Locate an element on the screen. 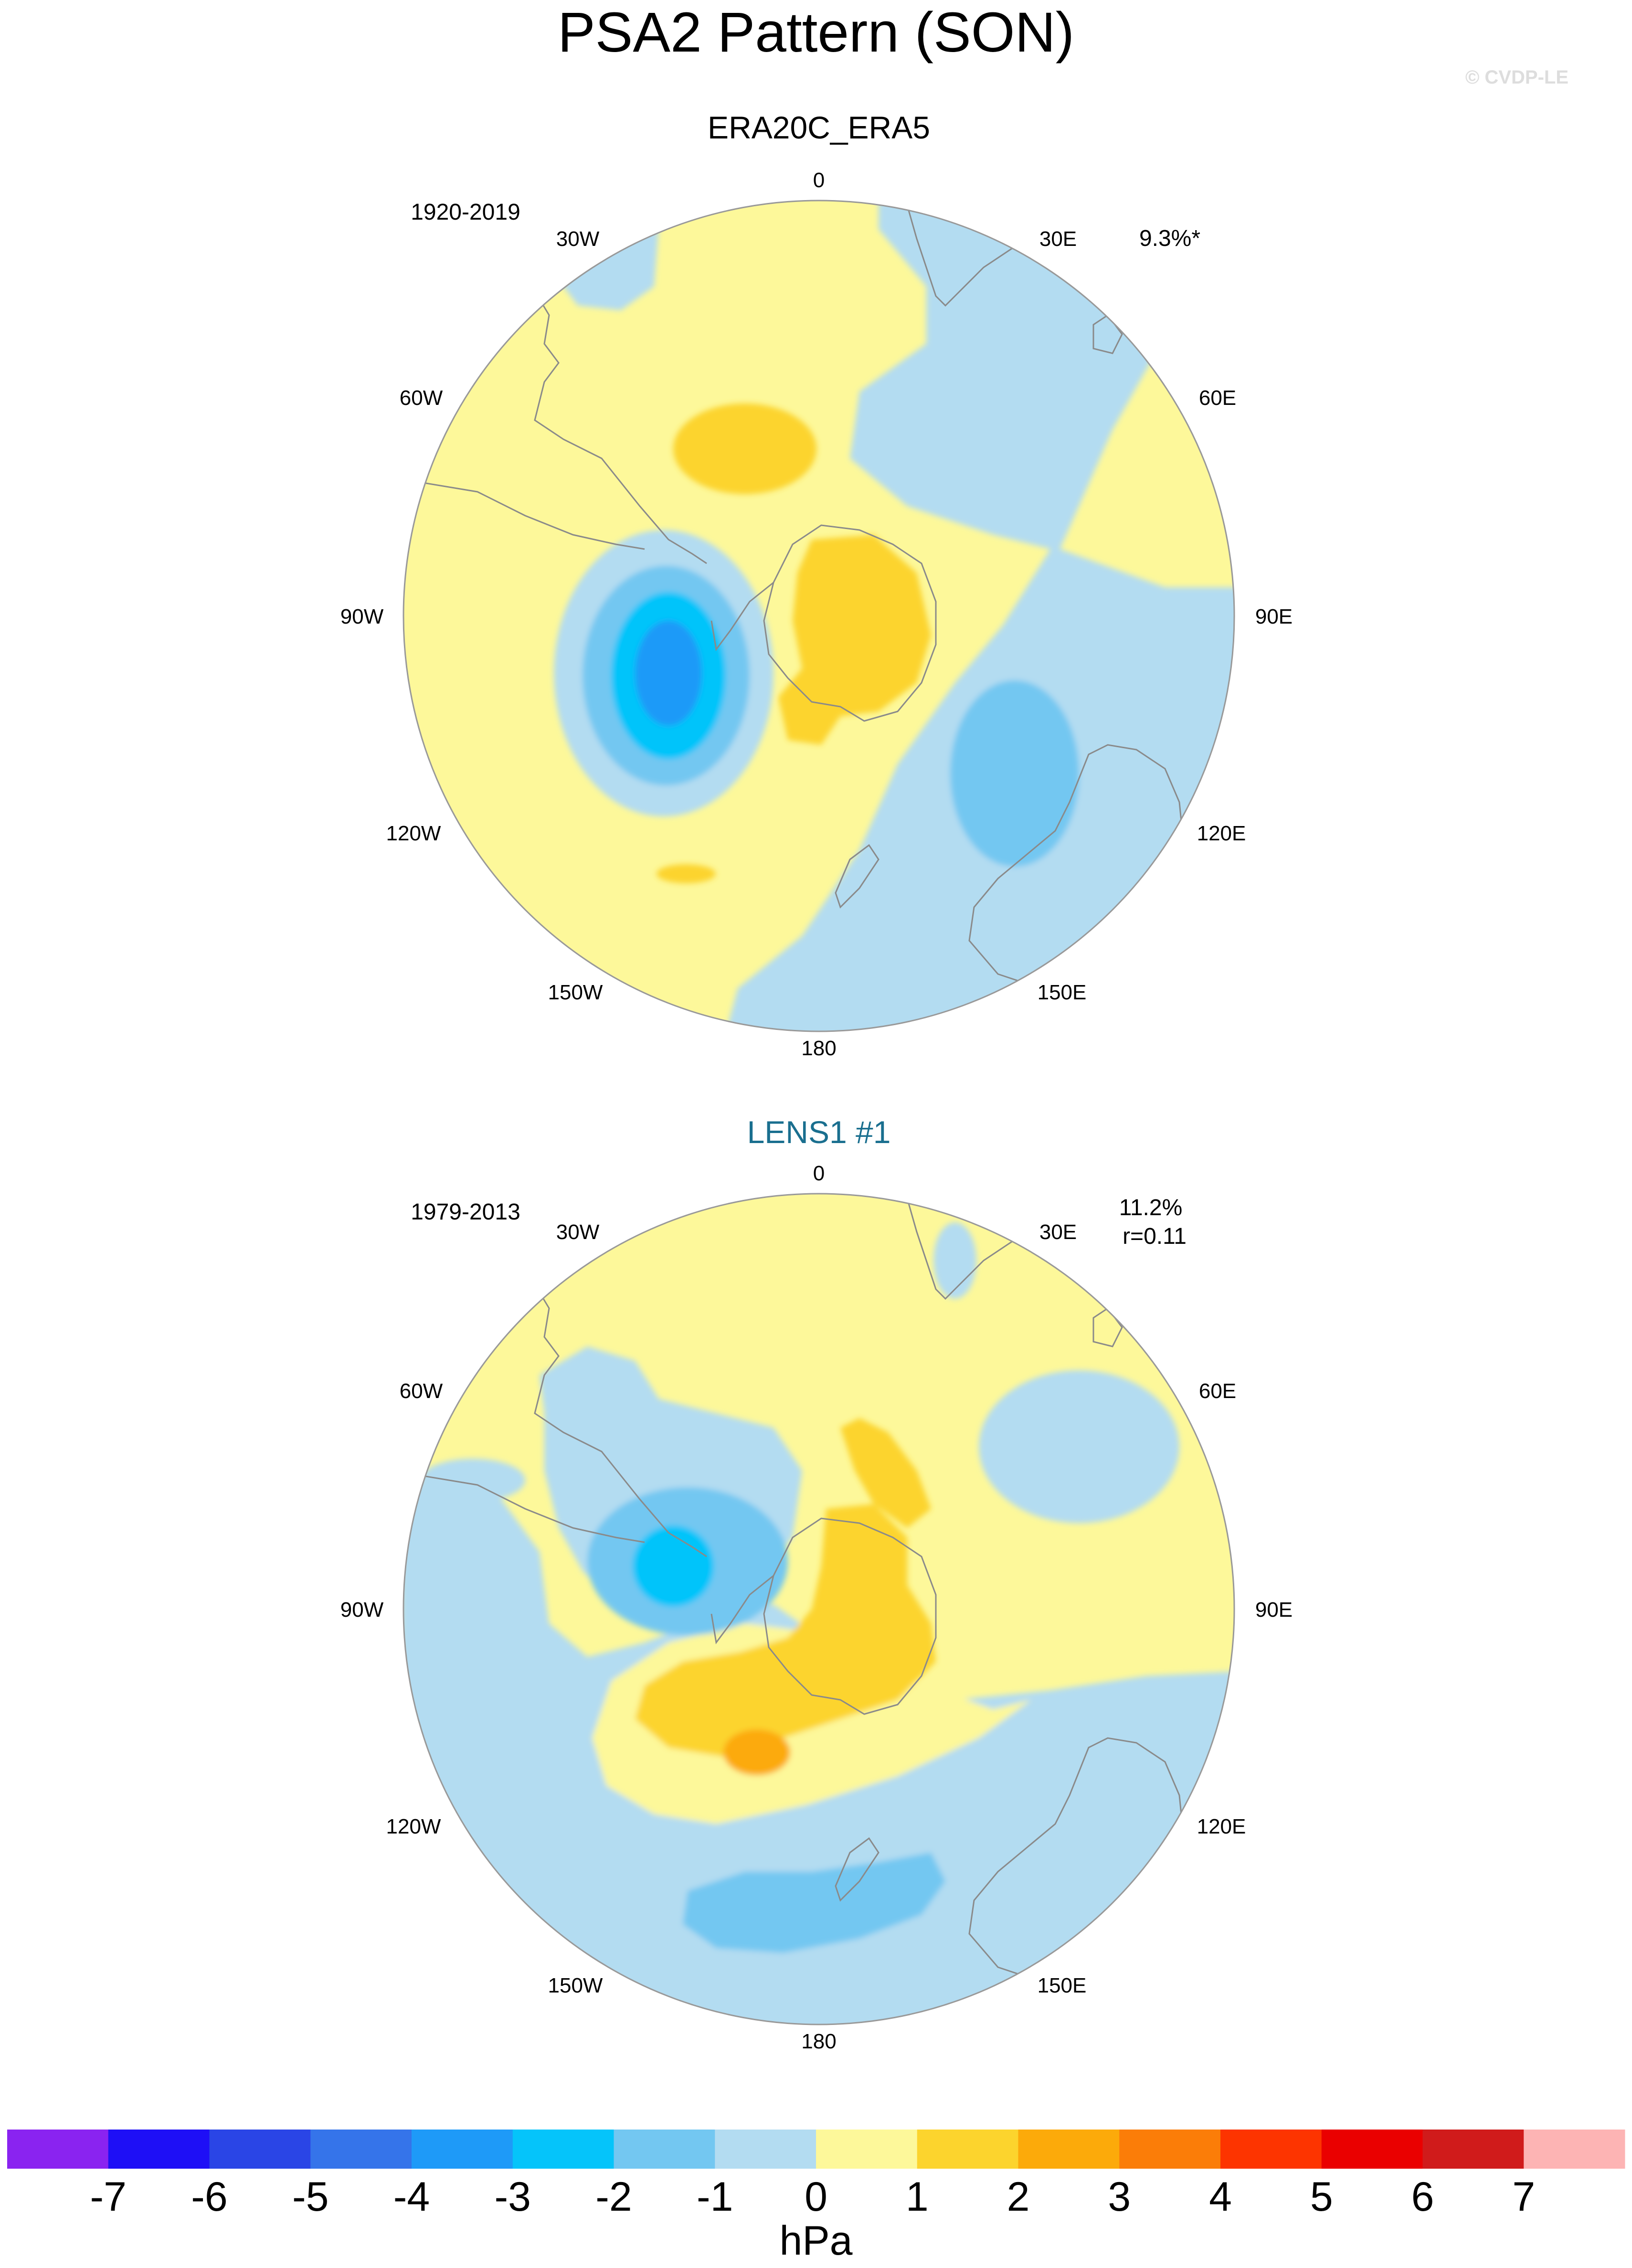 Image resolution: width=1632 pixels, height=2268 pixels. colorbar-tick-label: 1 is located at coordinates (917, 2197).